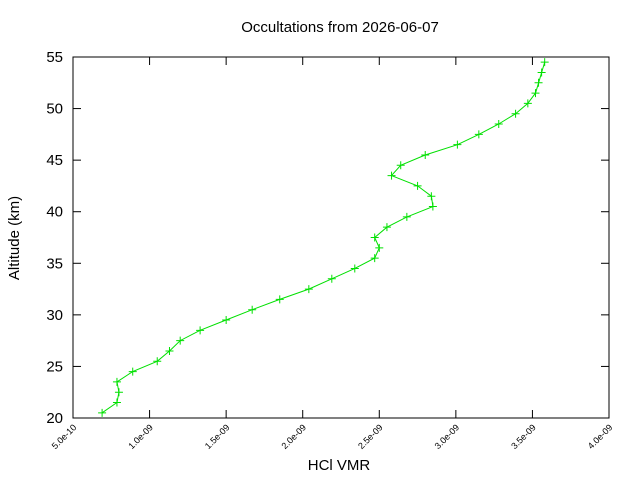  What do you see at coordinates (54, 109) in the screenshot?
I see `y-tick-label: 50` at bounding box center [54, 109].